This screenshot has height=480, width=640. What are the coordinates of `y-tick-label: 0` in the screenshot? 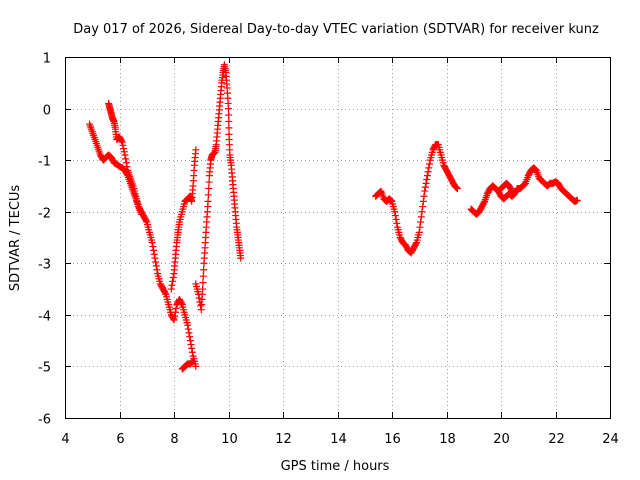 It's located at (47, 111).